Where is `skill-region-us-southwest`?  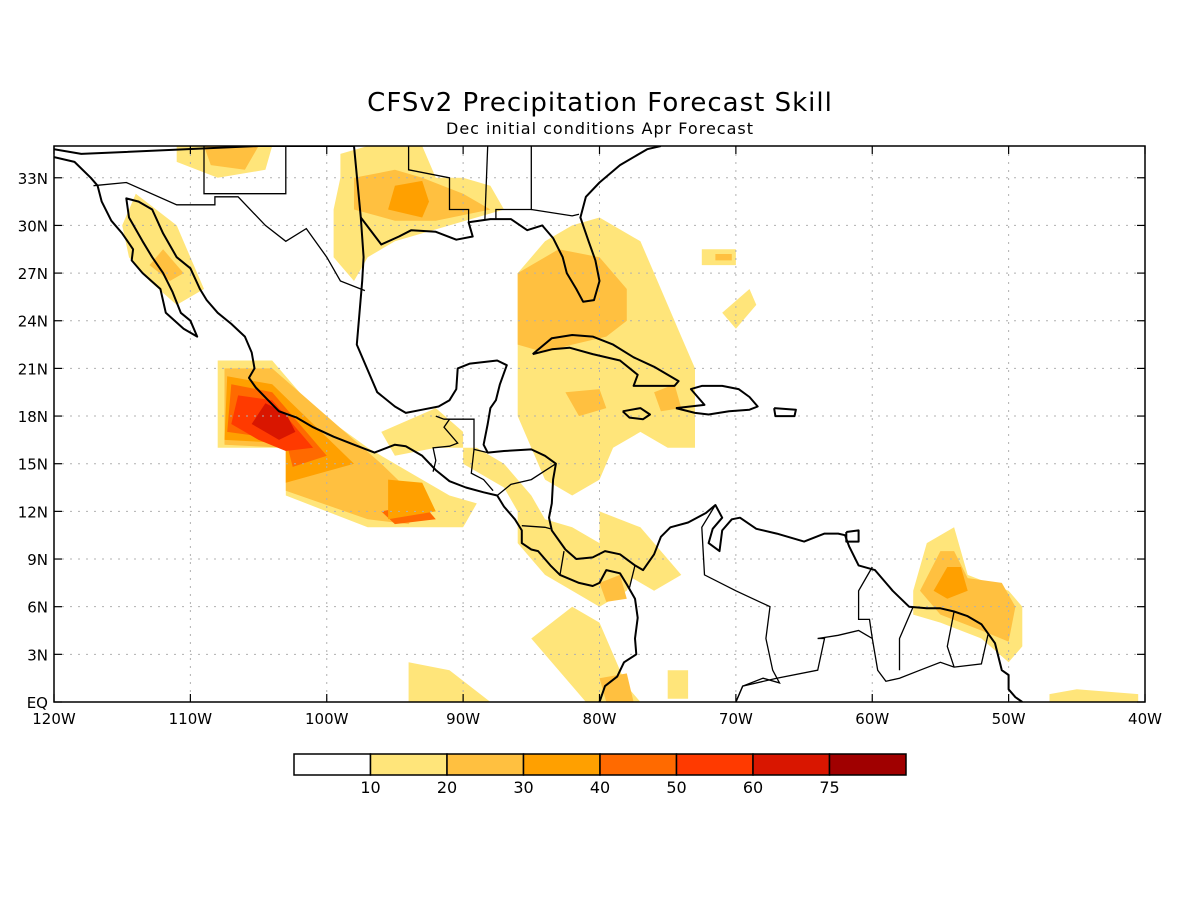 skill-region-us-southwest is located at coordinates (224, 162).